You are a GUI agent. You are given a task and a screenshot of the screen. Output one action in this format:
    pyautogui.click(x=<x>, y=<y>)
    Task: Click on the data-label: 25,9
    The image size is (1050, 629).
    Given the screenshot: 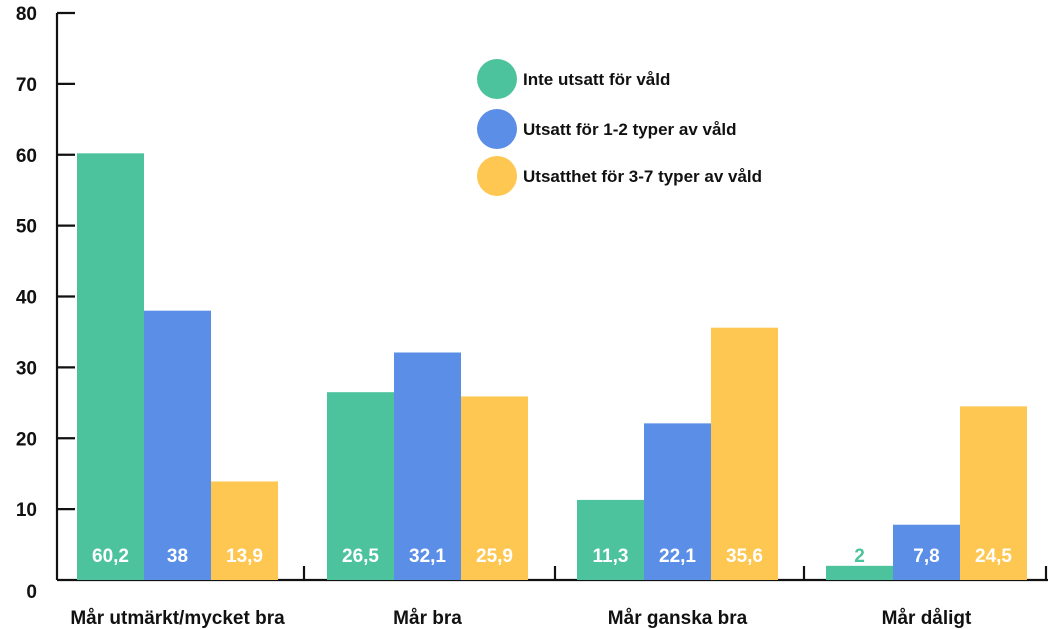 What is the action you would take?
    pyautogui.click(x=494, y=556)
    